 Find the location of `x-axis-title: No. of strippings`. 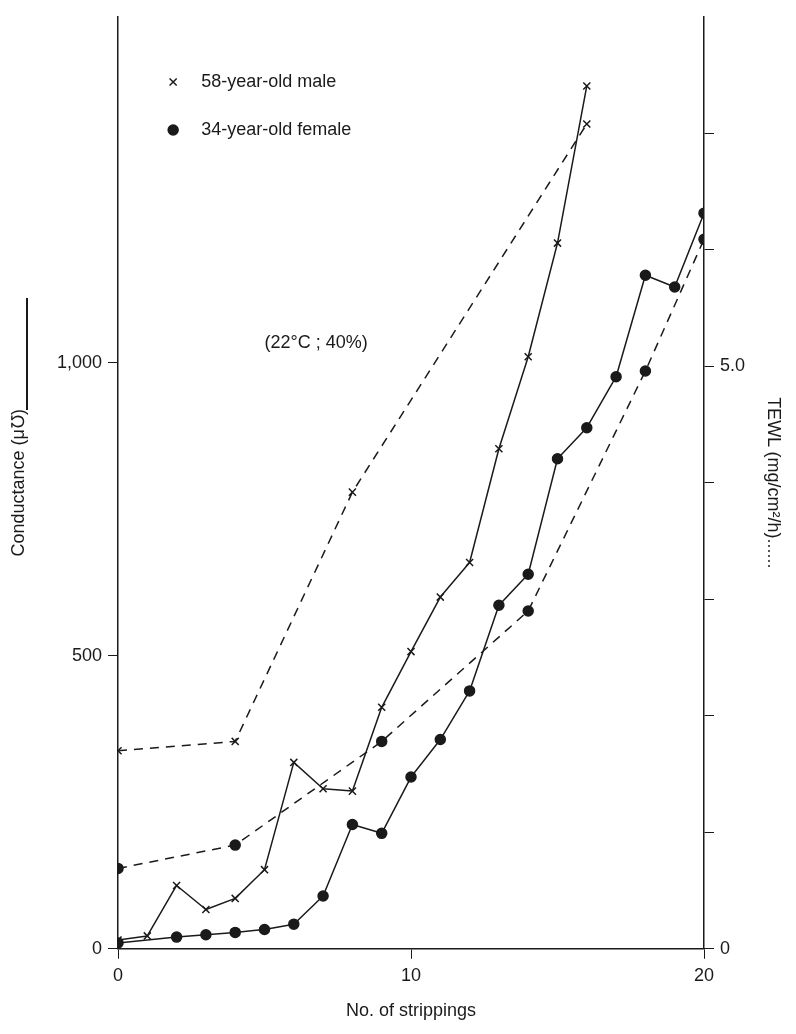

x-axis-title: No. of strippings is located at coordinates (411, 1010).